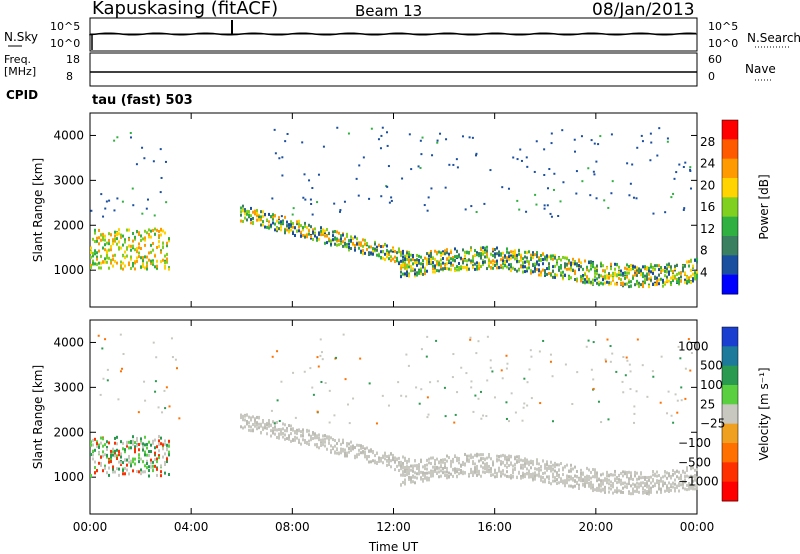 This screenshot has height=554, width=800. I want to click on colorbar-label: Velocity [m s⁻¹], so click(764, 413).